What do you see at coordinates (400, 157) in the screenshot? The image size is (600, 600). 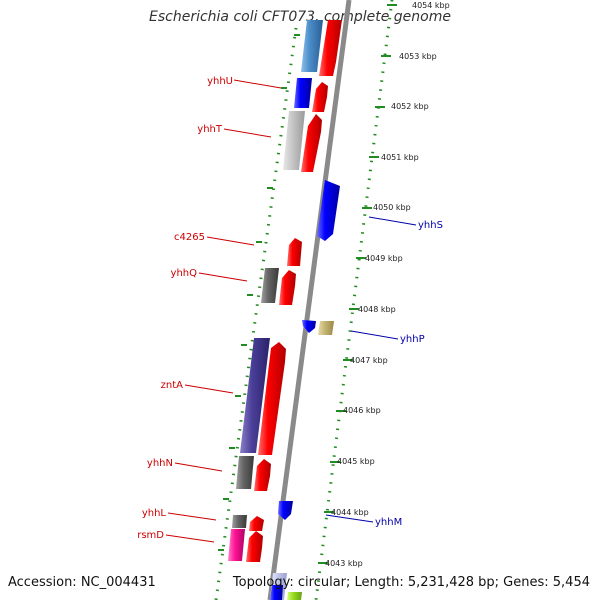 I see `kbp-label-4051: 4051 kbp` at bounding box center [400, 157].